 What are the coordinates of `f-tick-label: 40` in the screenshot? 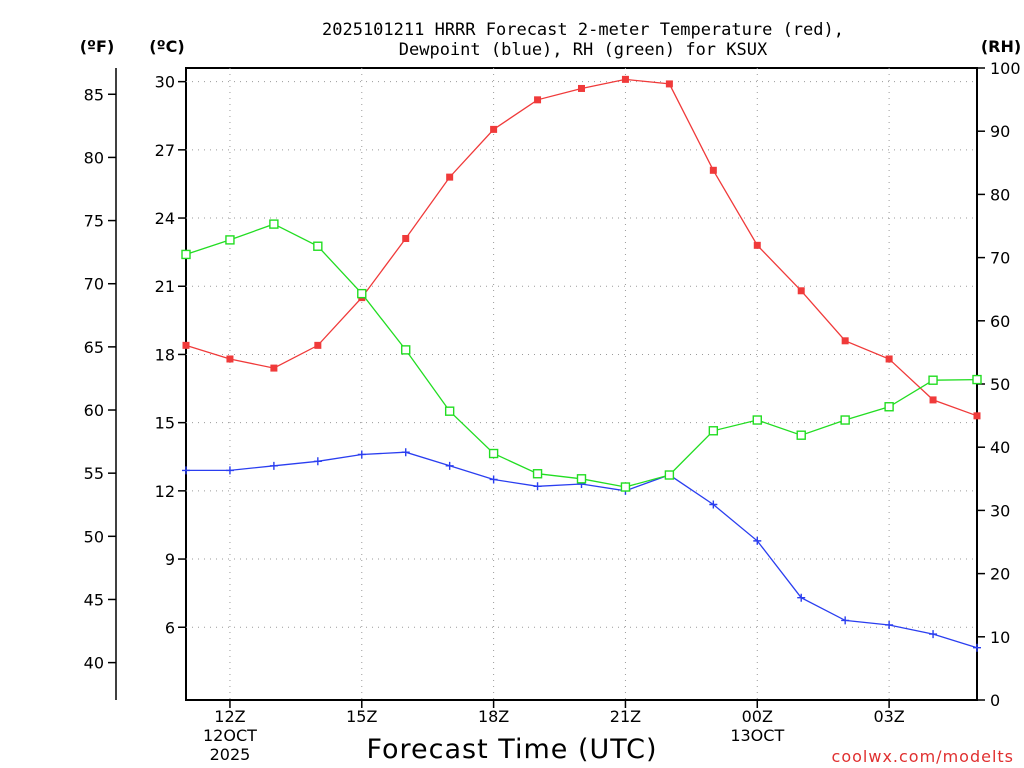 It's located at (94, 663).